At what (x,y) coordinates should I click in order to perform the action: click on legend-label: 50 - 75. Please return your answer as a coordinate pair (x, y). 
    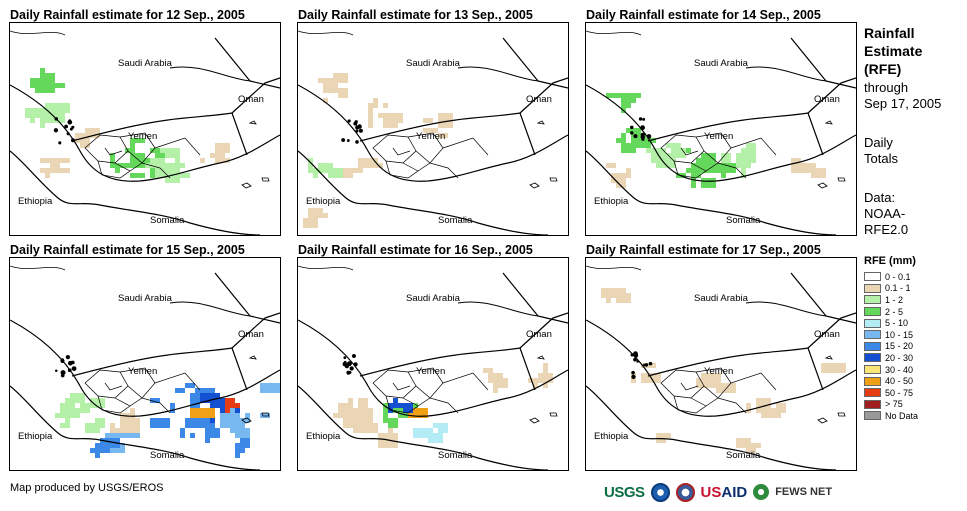
    Looking at the image, I should click on (899, 392).